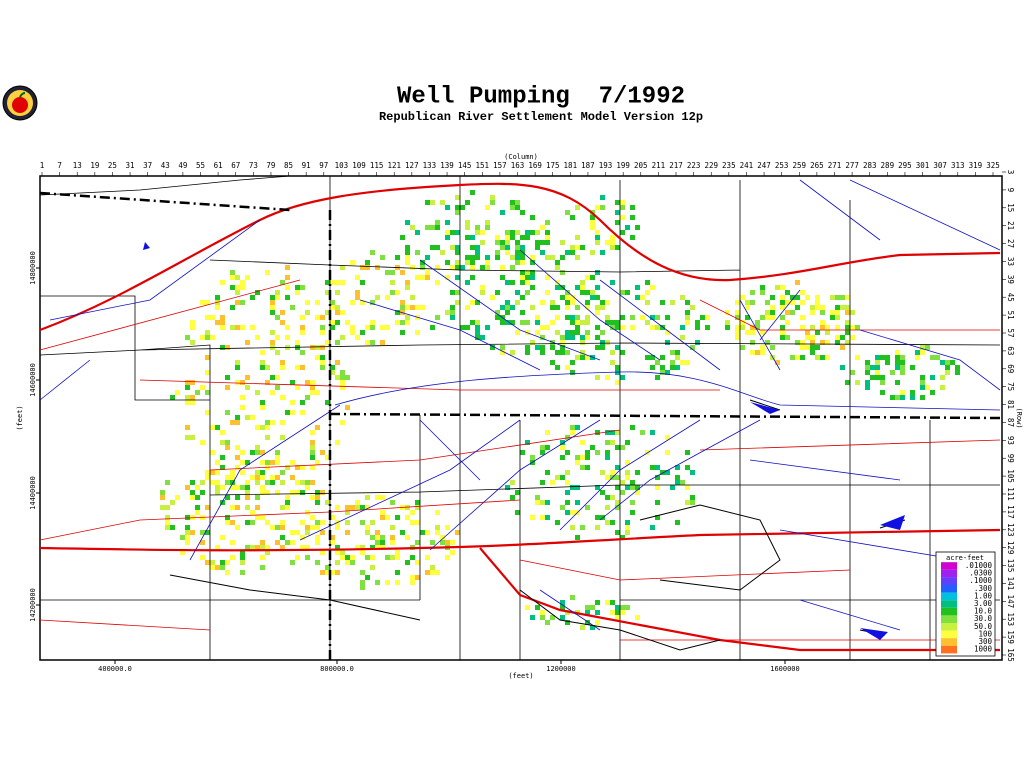 Image resolution: width=1024 pixels, height=768 pixels. Describe the element at coordinates (337, 669) in the screenshot. I see `x-tick-label: 800000.0` at that location.